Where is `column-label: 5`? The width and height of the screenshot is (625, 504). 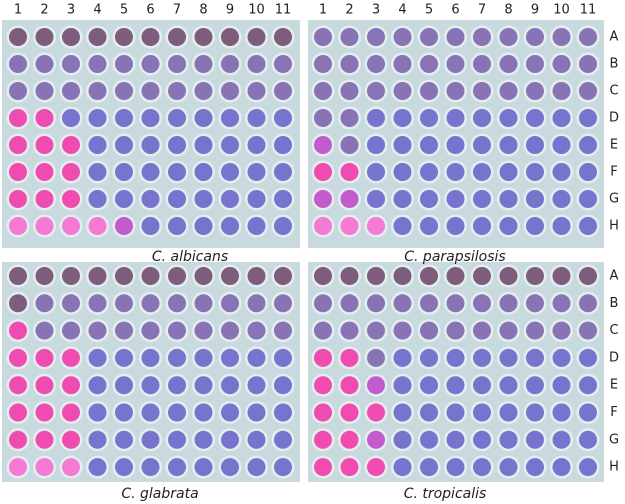 column-label: 5 is located at coordinates (429, 10).